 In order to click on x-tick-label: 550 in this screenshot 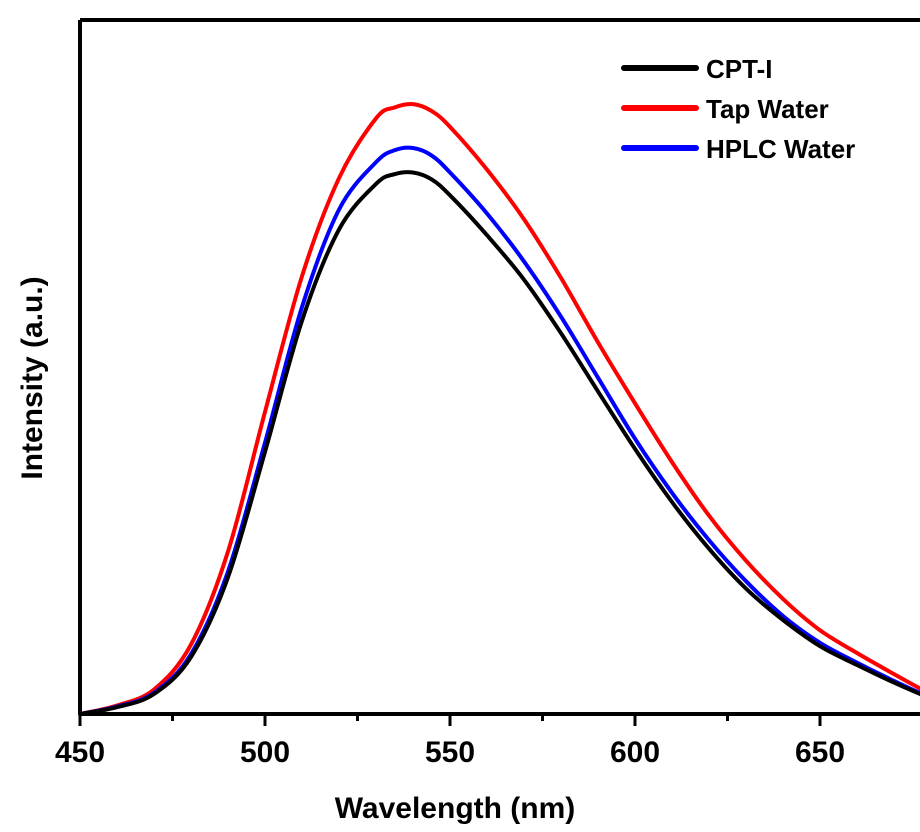, I will do `click(450, 752)`.